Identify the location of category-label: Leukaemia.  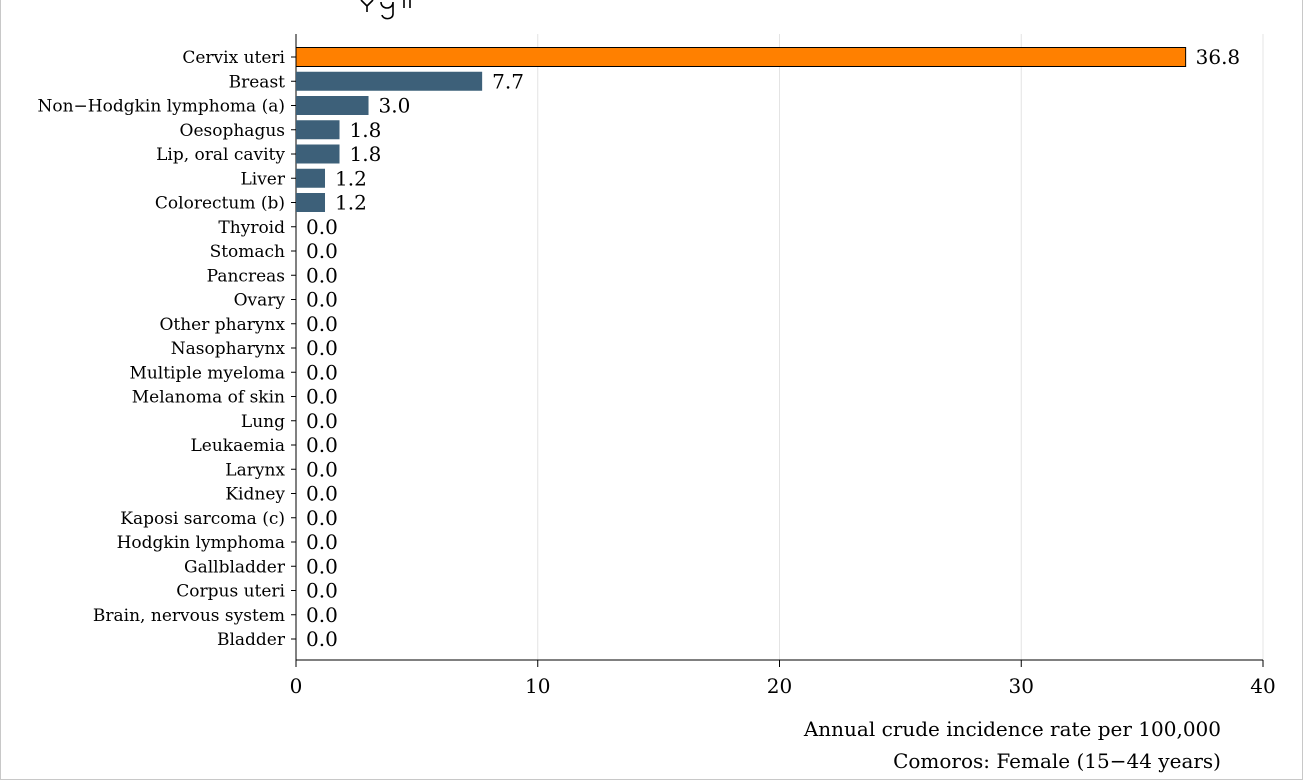
(238, 446).